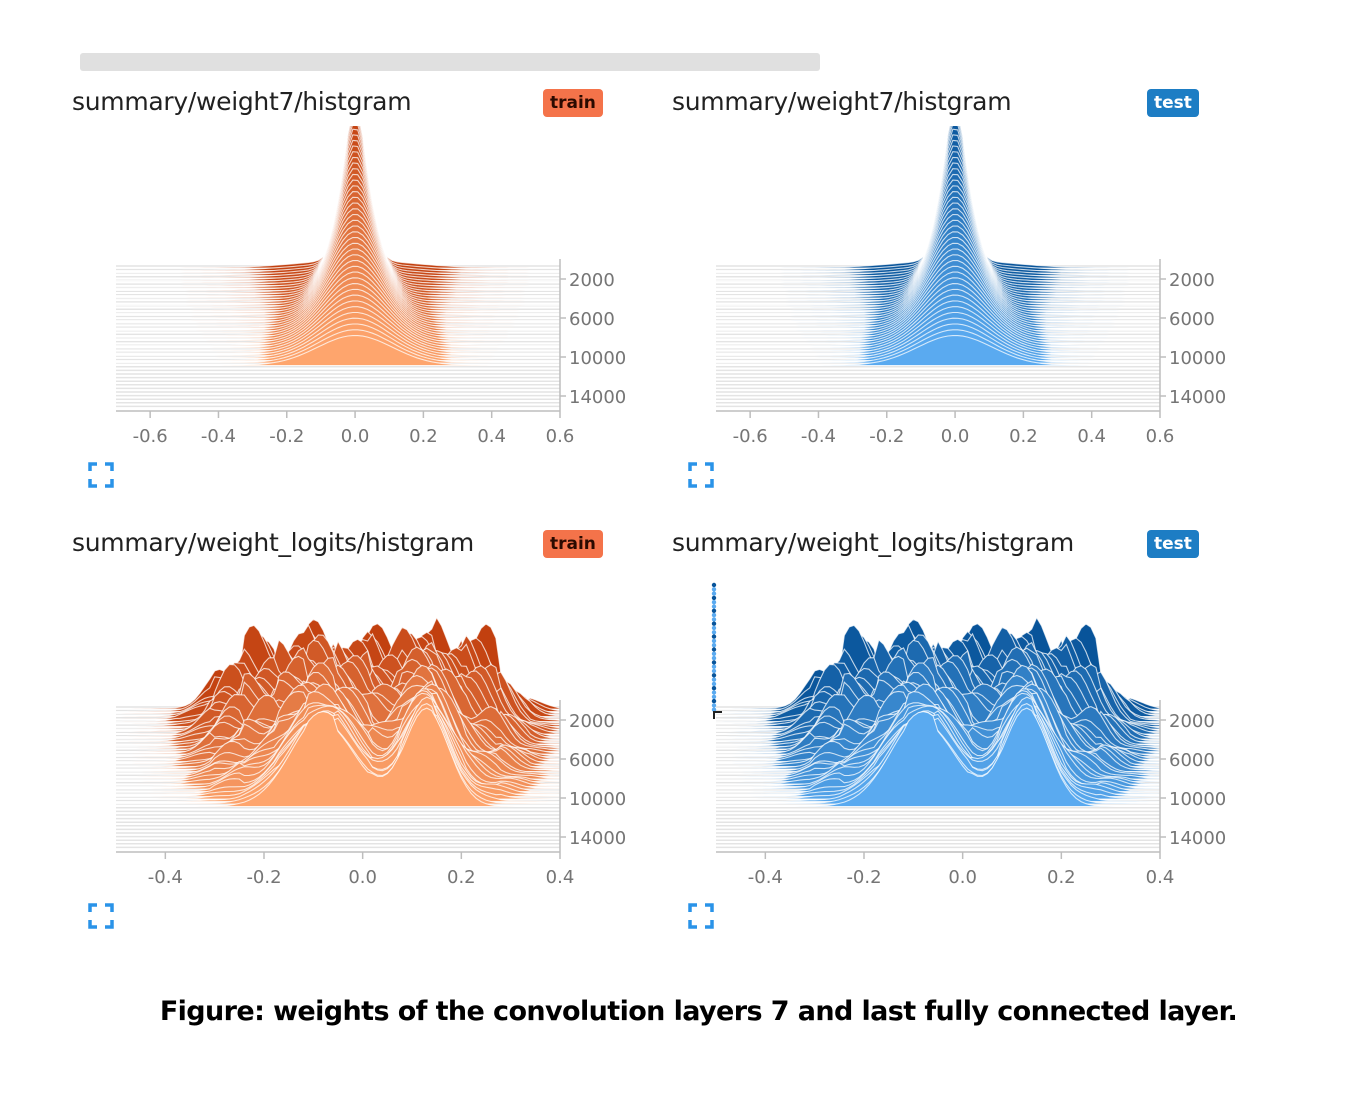 The width and height of the screenshot is (1370, 1118). I want to click on step-scrubber, so click(716, 650).